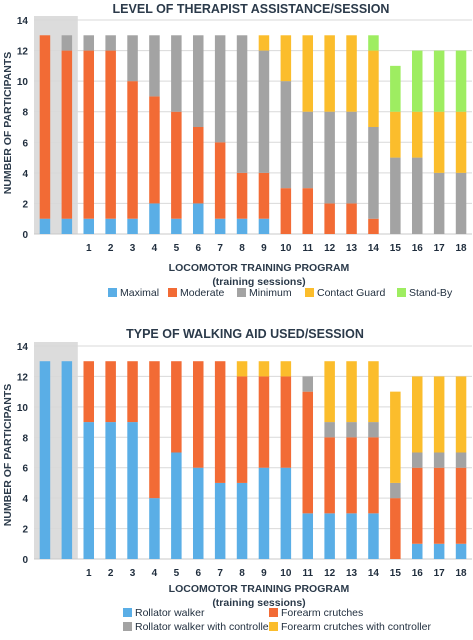 This screenshot has width=473, height=640. Describe the element at coordinates (155, 248) in the screenshot. I see `x-tick-label: 4` at that location.